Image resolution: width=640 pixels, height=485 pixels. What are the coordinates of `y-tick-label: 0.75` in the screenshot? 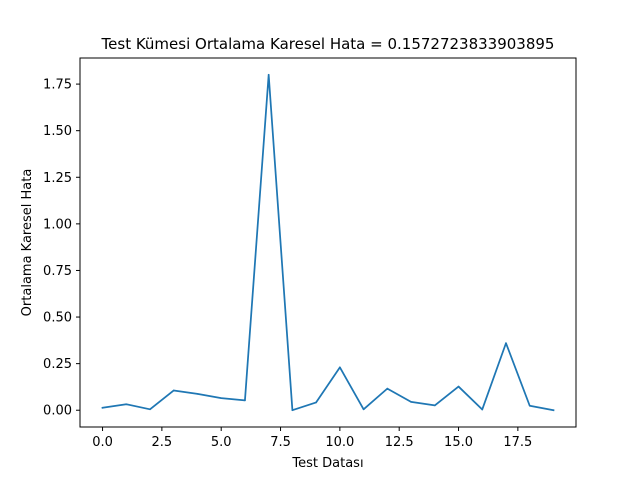 It's located at (57, 271).